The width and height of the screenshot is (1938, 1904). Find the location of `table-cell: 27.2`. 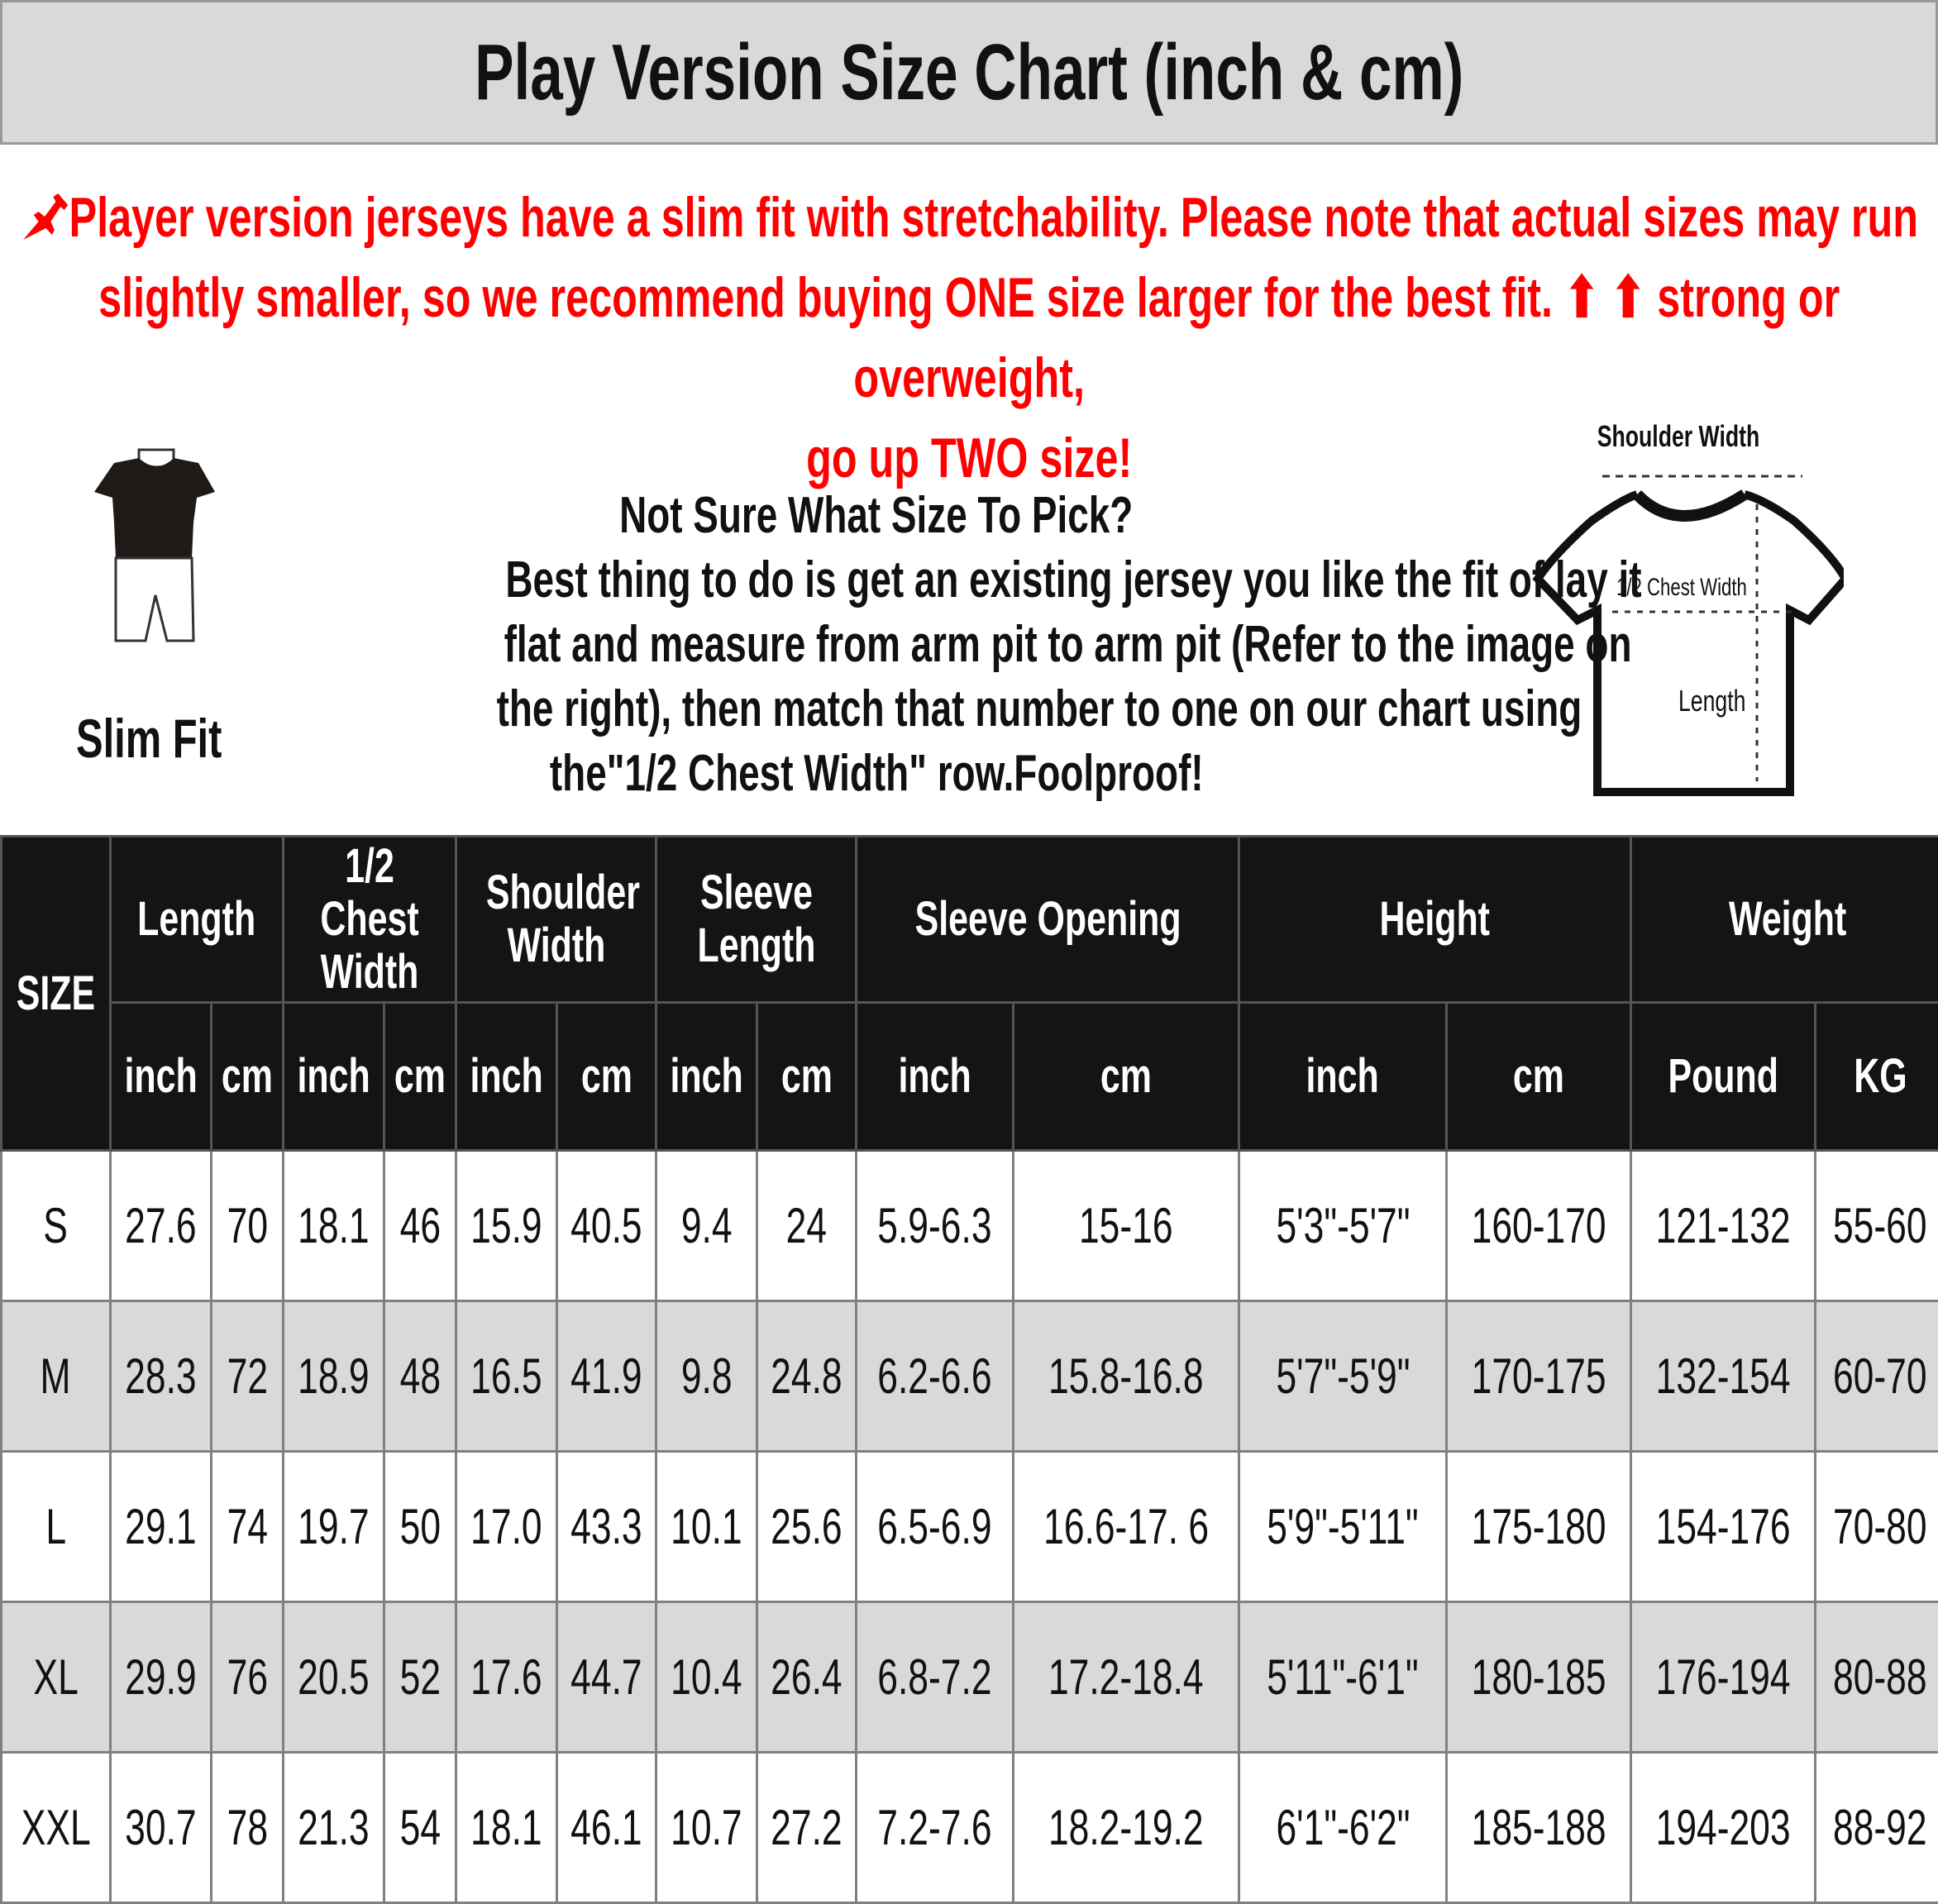

table-cell: 27.2 is located at coordinates (807, 1828).